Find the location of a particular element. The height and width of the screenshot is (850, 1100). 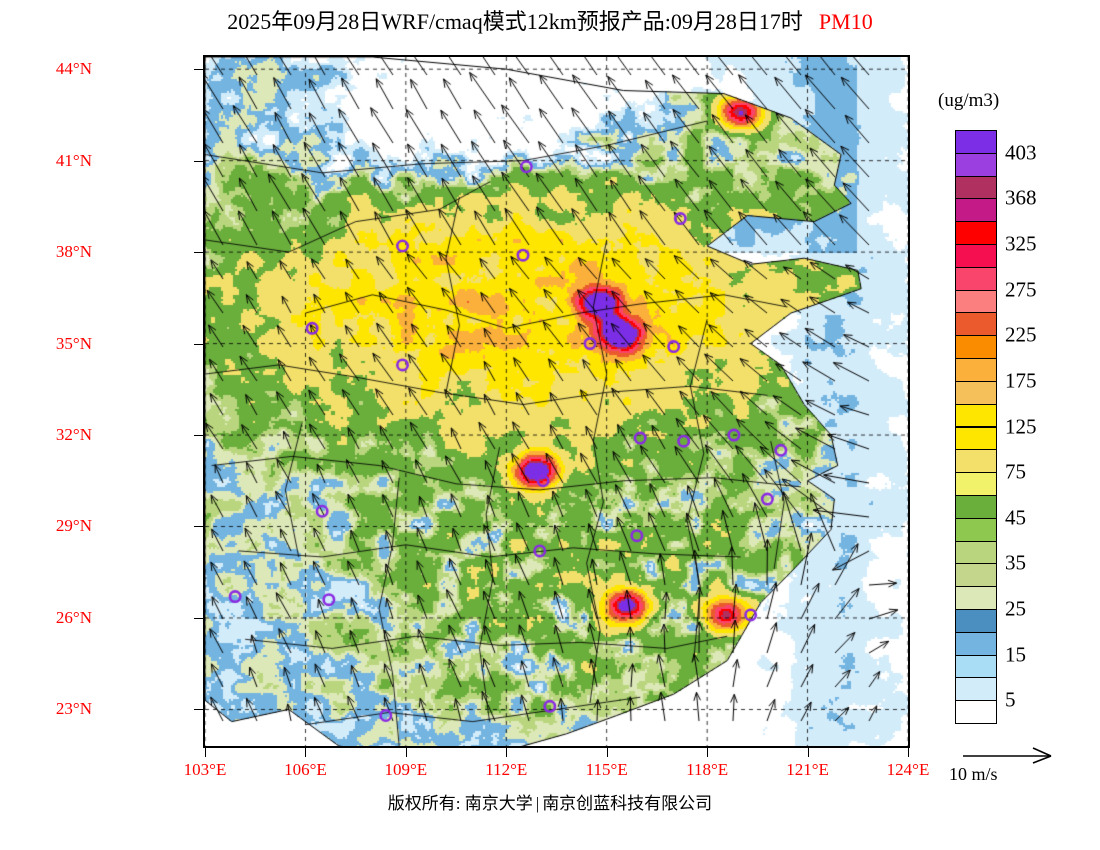

y-axis-label: 44°N is located at coordinates (73, 69).